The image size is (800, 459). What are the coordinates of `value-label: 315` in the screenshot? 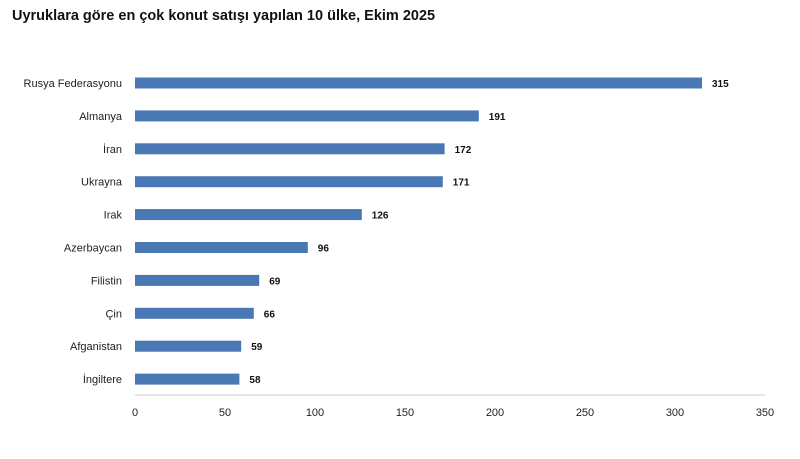 It's located at (720, 84).